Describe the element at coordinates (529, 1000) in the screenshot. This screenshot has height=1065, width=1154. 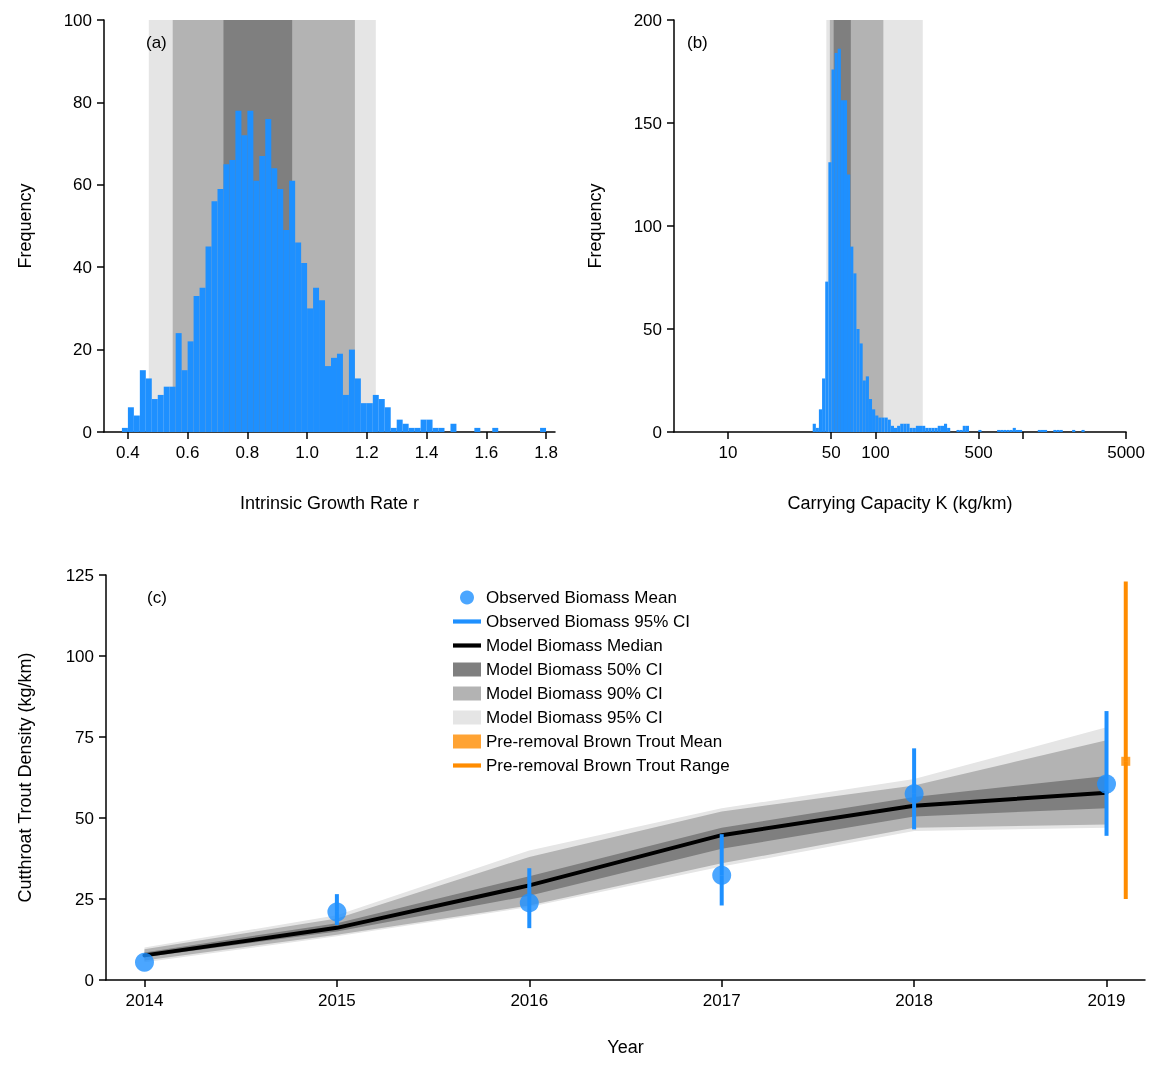
I see `x-tick-label: 2016` at that location.